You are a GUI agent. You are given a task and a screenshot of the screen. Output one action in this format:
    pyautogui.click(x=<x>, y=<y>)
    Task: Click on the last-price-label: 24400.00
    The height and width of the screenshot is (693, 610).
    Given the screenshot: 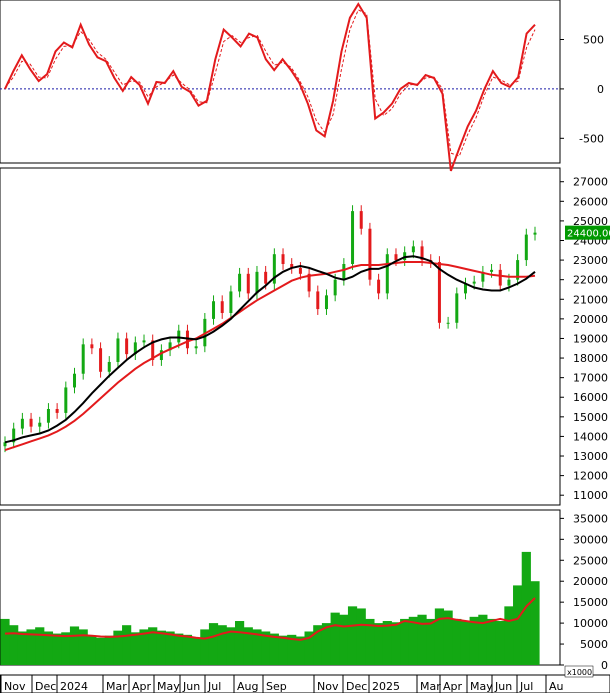 What is the action you would take?
    pyautogui.click(x=588, y=234)
    